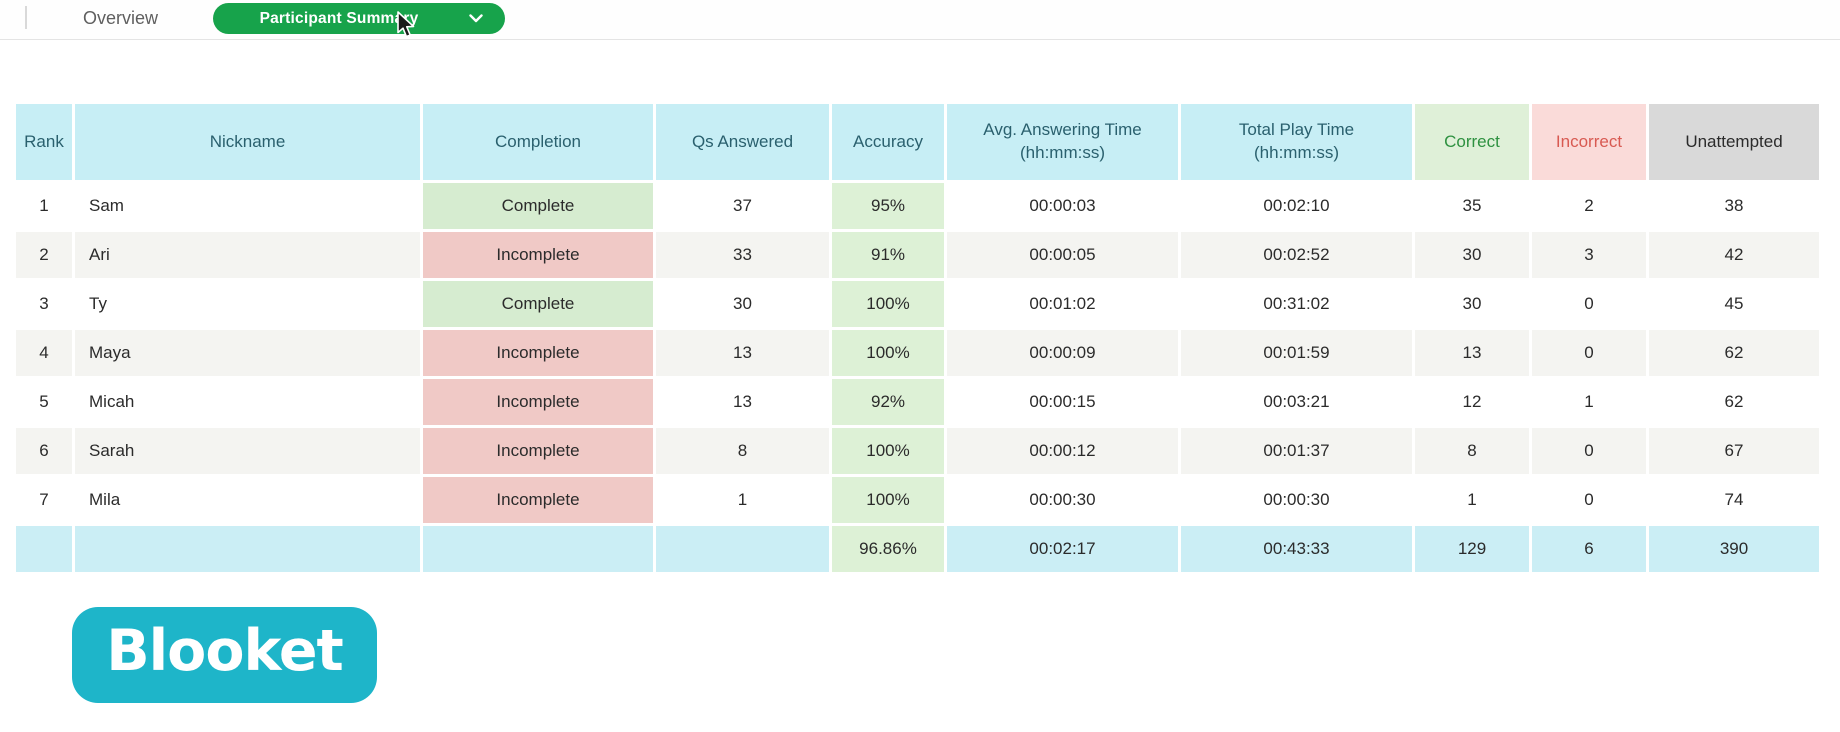 The image size is (1840, 732). Describe the element at coordinates (1589, 142) in the screenshot. I see `column-header-incorrect: Incorrect` at that location.